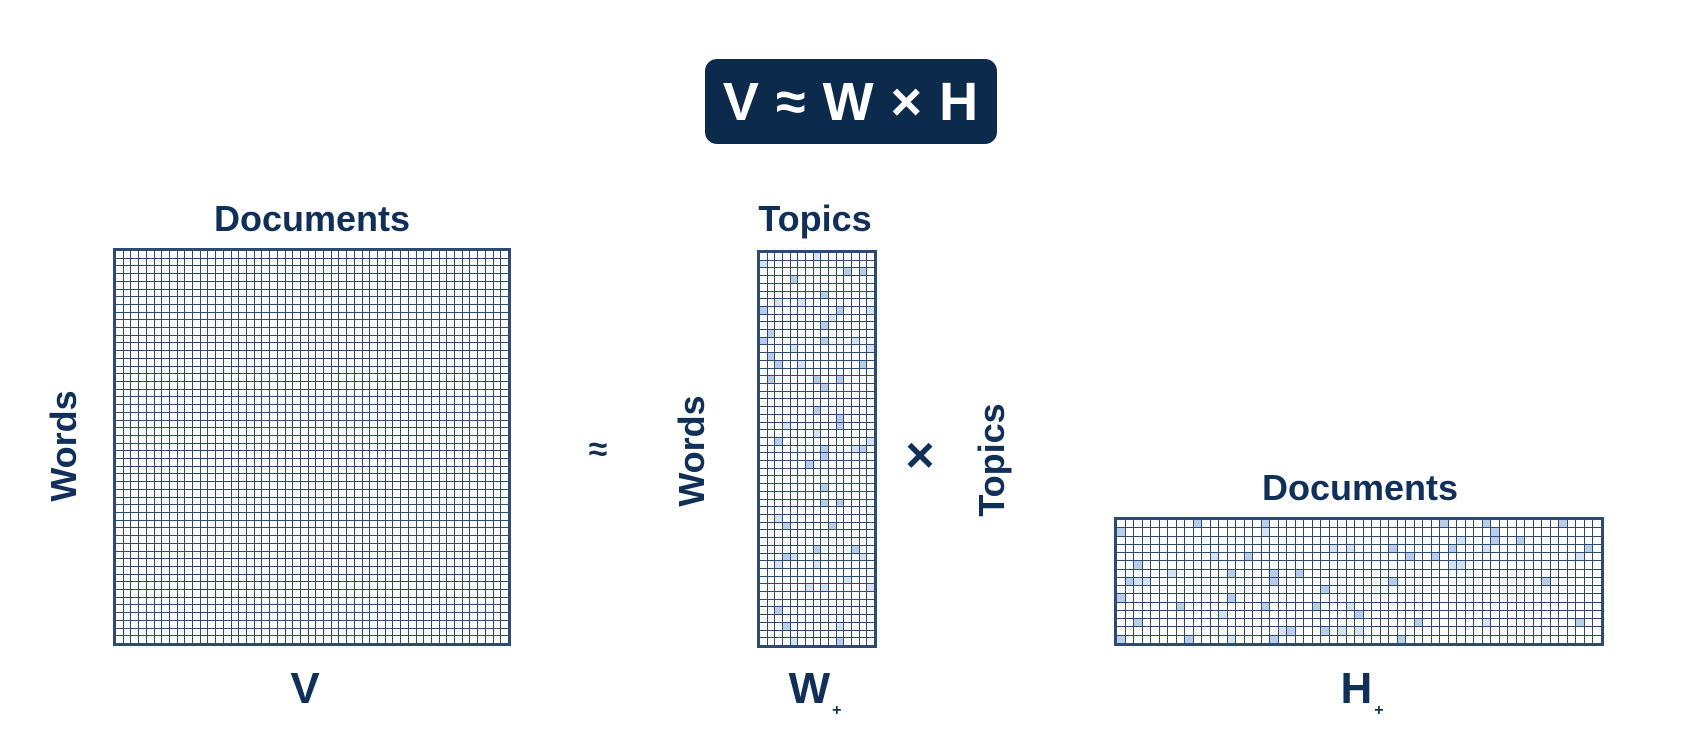  I want to click on approx-operator: ≈, so click(598, 449).